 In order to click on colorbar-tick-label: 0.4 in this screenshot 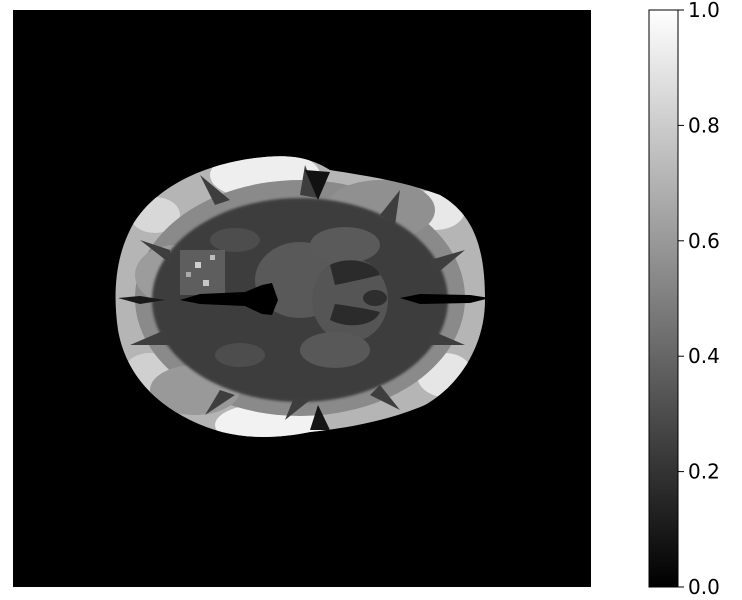, I will do `click(704, 356)`.